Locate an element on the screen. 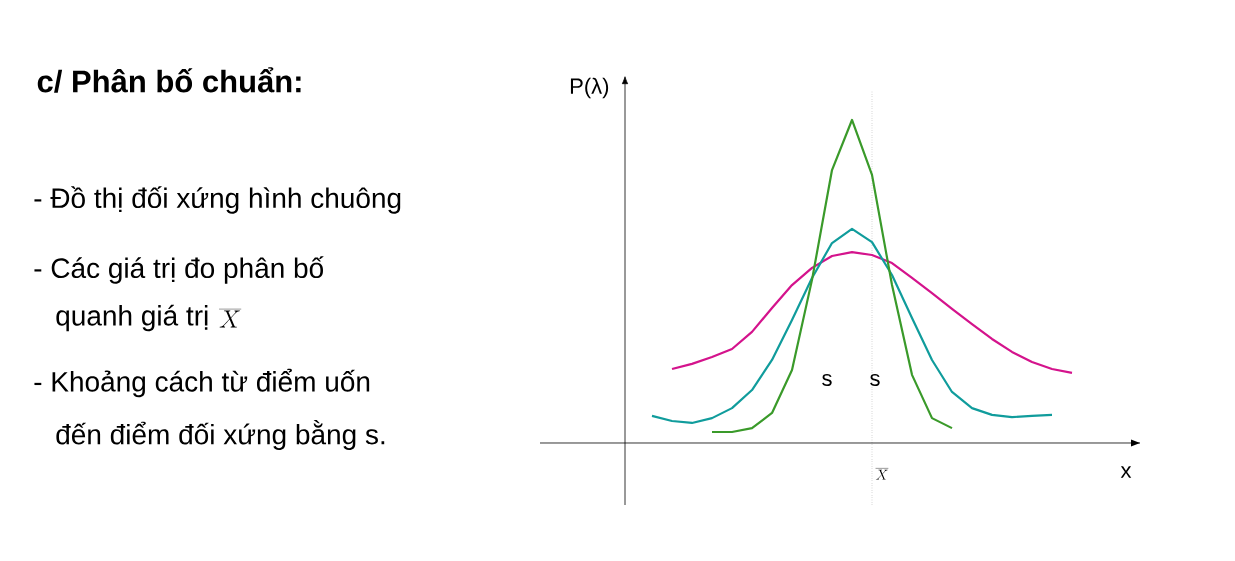  x-axis-title: x is located at coordinates (1126, 472).